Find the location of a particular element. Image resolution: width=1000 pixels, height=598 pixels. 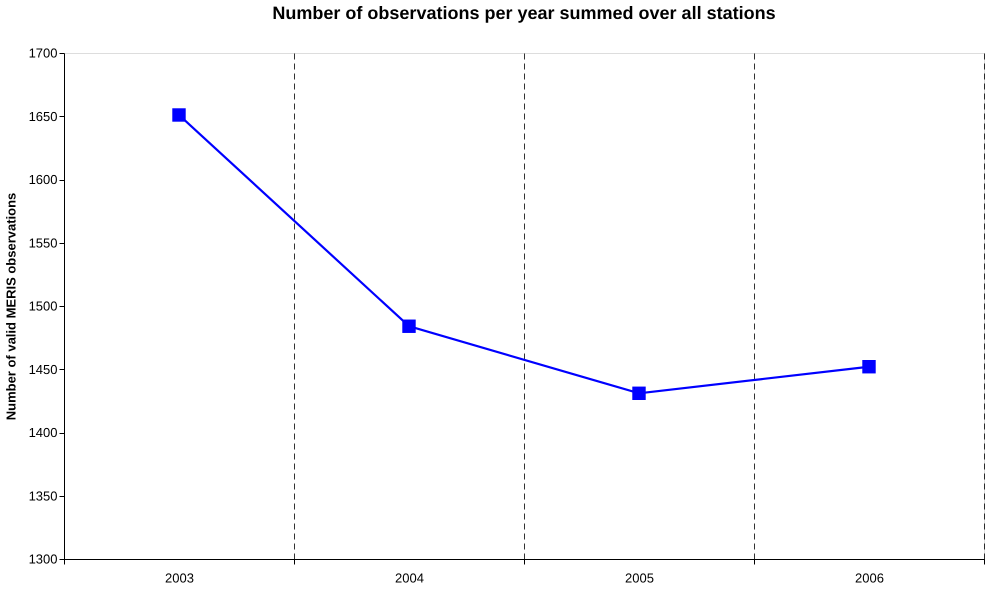

chart-title: Number of observations per year summed over all stations is located at coordinates (524, 13).